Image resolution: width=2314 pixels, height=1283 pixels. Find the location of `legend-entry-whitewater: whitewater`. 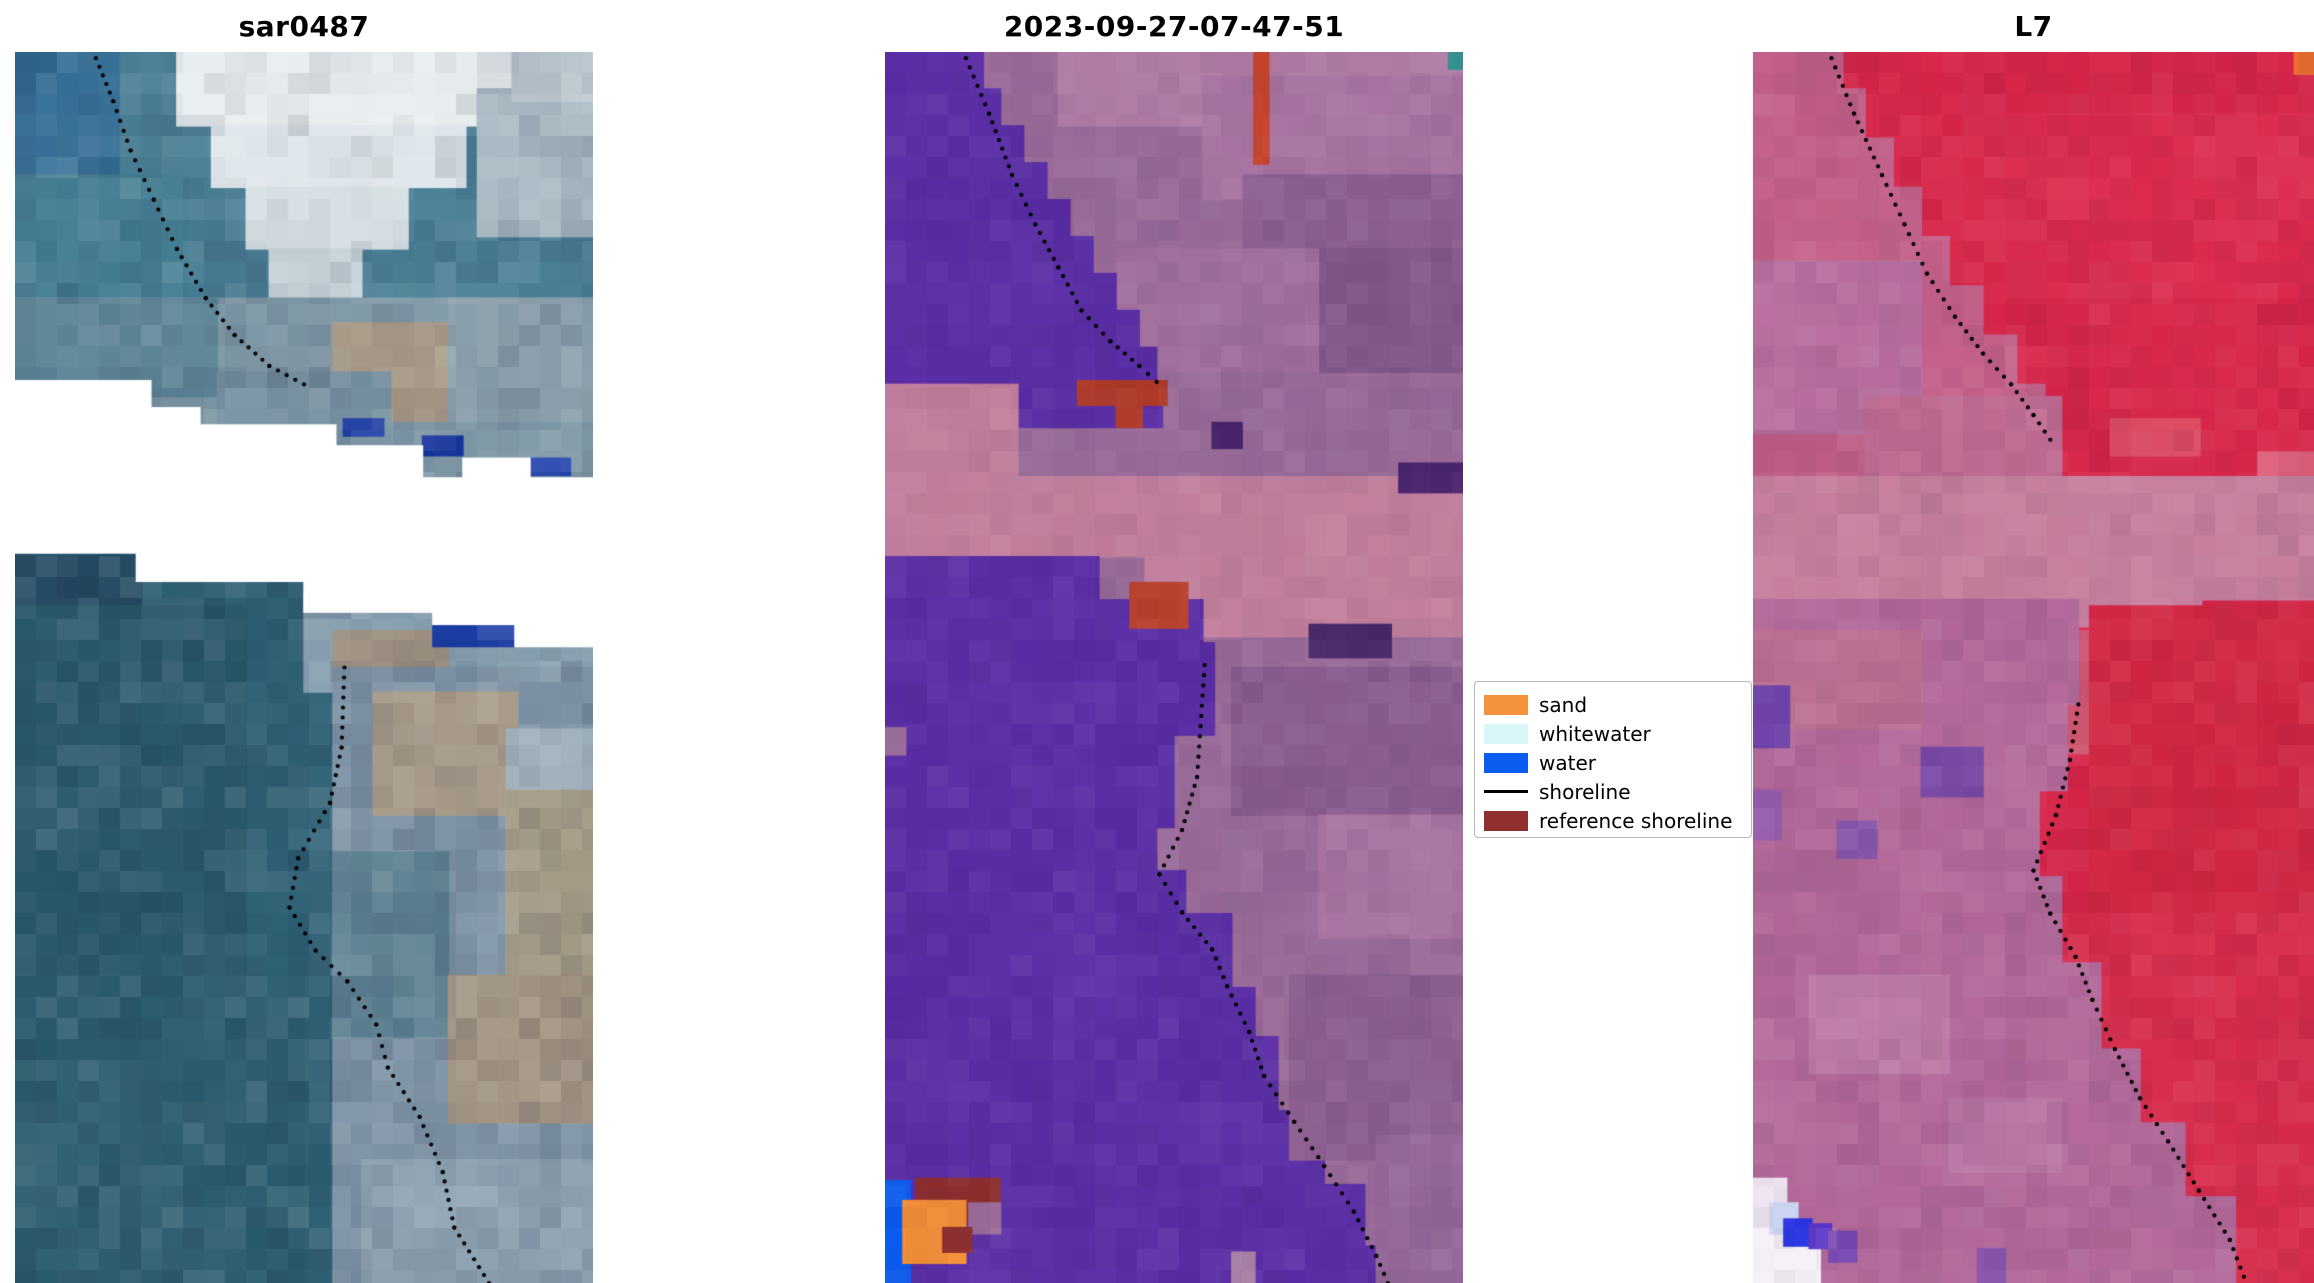

legend-entry-whitewater: whitewater is located at coordinates (1617, 733).